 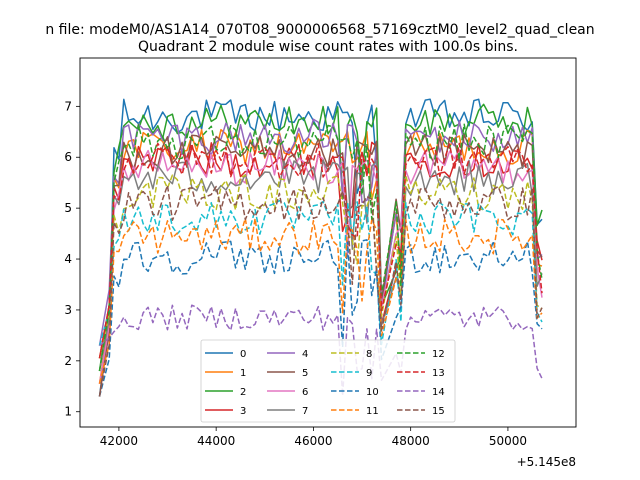 What do you see at coordinates (438, 392) in the screenshot?
I see `legend-label-14: 14` at bounding box center [438, 392].